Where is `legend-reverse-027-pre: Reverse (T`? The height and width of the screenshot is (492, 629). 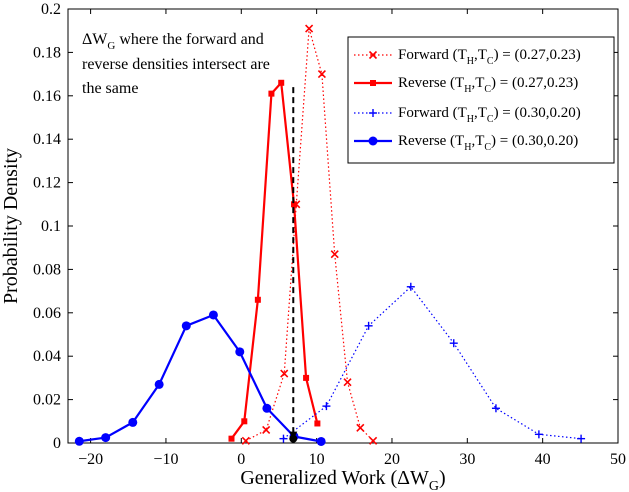 legend-reverse-027-pre: Reverse (T is located at coordinates (431, 83).